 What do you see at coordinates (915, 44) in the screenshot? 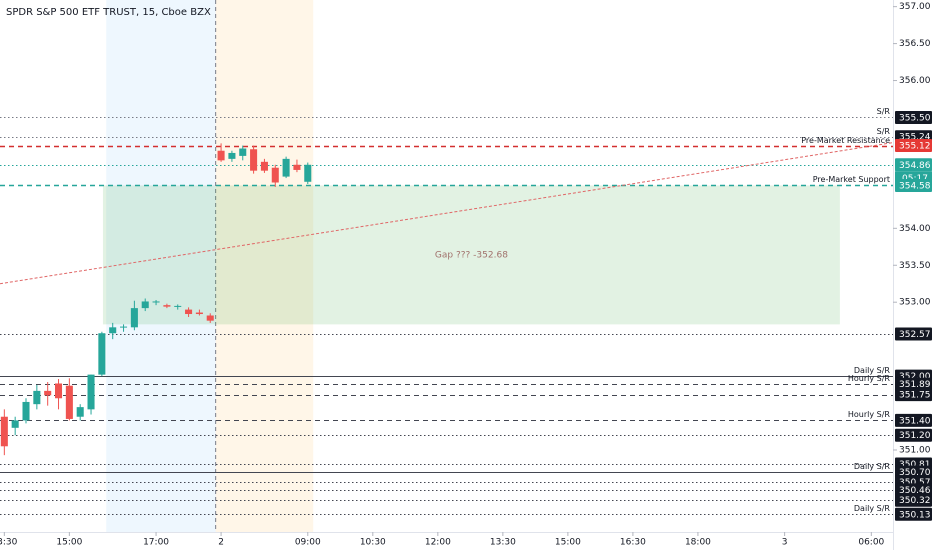
I see `y-tick-label: 356.50` at bounding box center [915, 44].